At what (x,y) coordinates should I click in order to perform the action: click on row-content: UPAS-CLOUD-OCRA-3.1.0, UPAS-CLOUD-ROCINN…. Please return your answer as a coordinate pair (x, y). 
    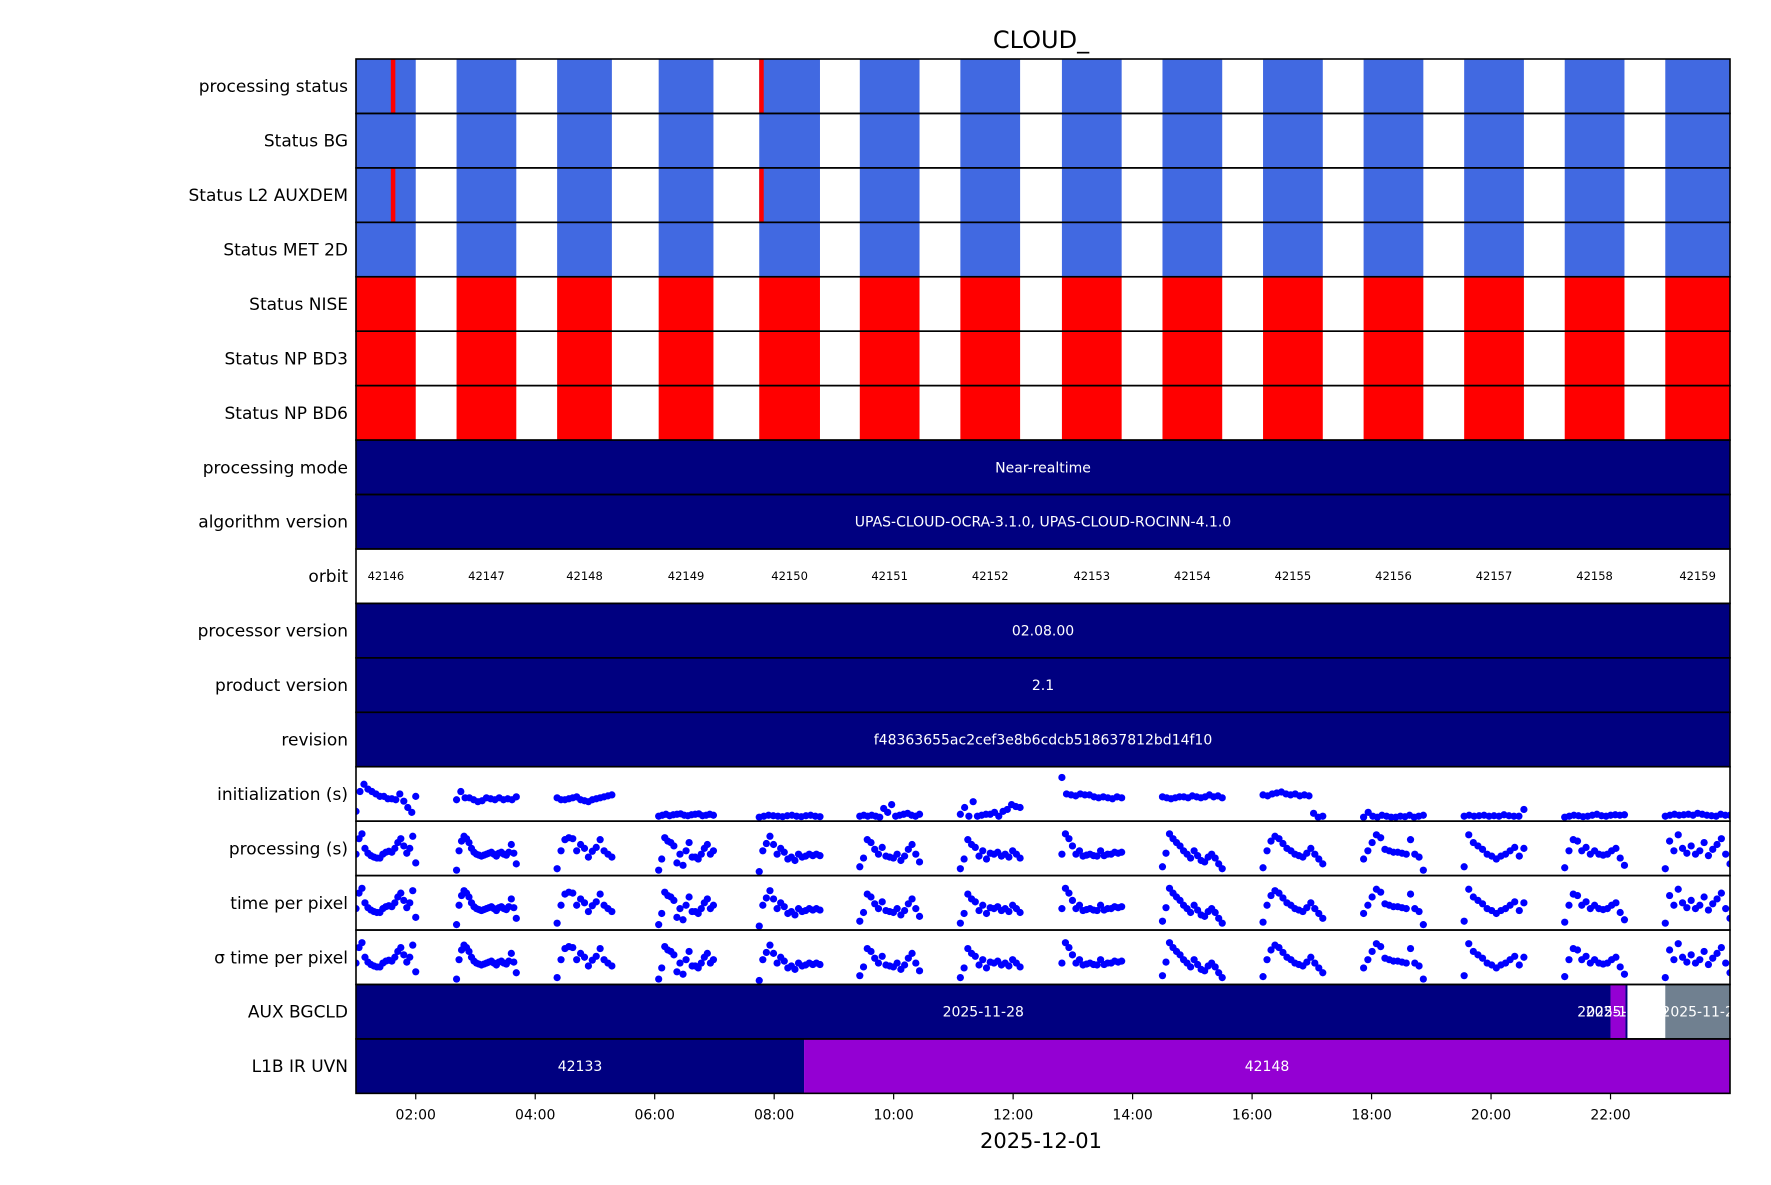
    Looking at the image, I should click on (1043, 521).